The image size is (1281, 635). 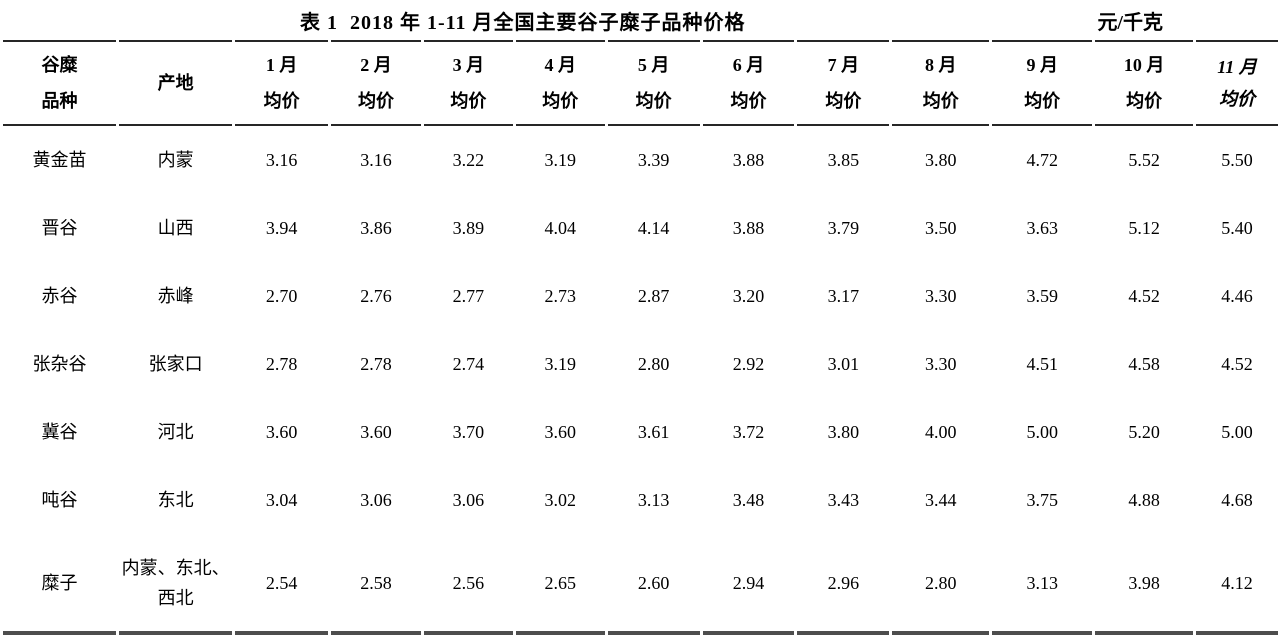 What do you see at coordinates (468, 364) in the screenshot?
I see `price-cell: 2.74` at bounding box center [468, 364].